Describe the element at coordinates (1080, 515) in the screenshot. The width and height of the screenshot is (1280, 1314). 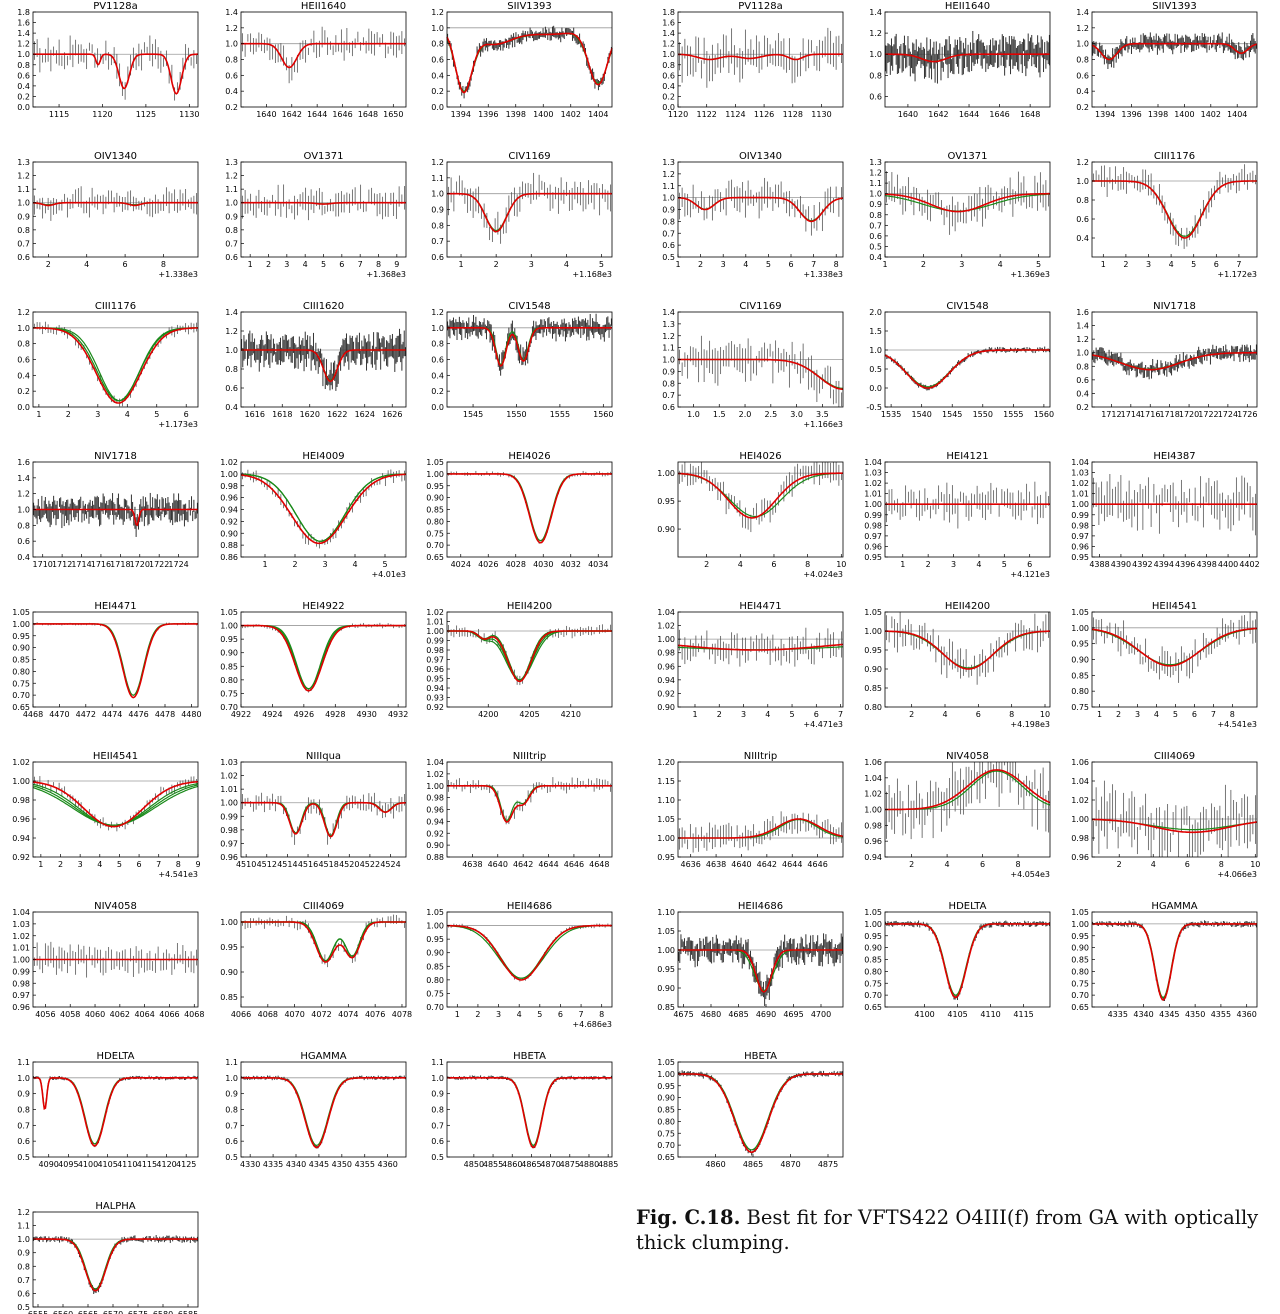
I see `y-tick-label: 0.99` at that location.